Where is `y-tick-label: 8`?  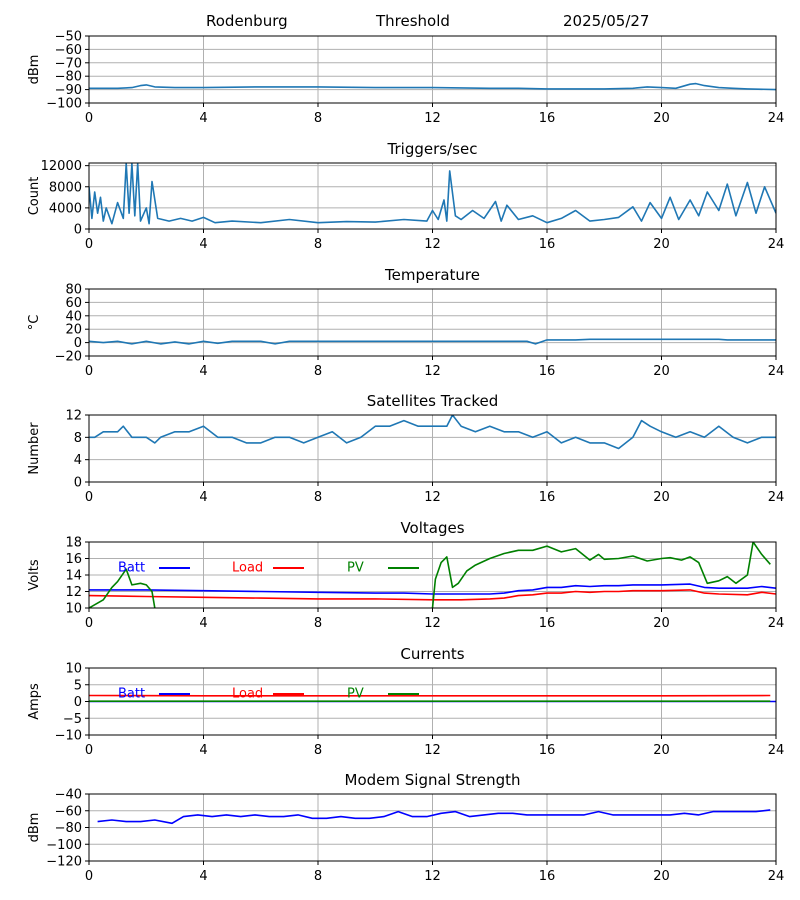 y-tick-label: 8 is located at coordinates (78, 438).